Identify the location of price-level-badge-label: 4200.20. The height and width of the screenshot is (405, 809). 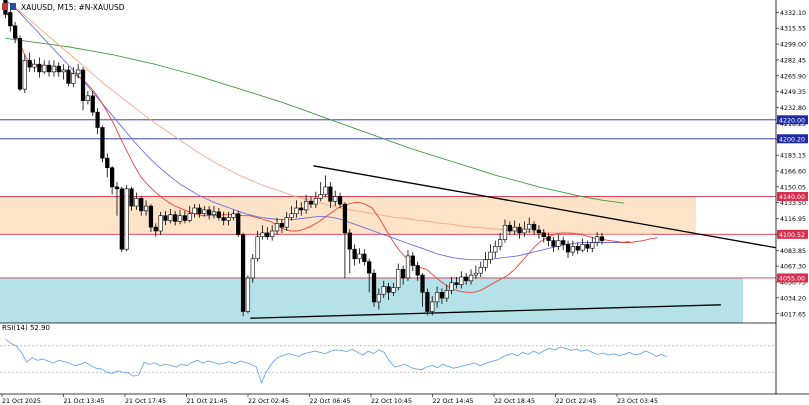
(792, 139).